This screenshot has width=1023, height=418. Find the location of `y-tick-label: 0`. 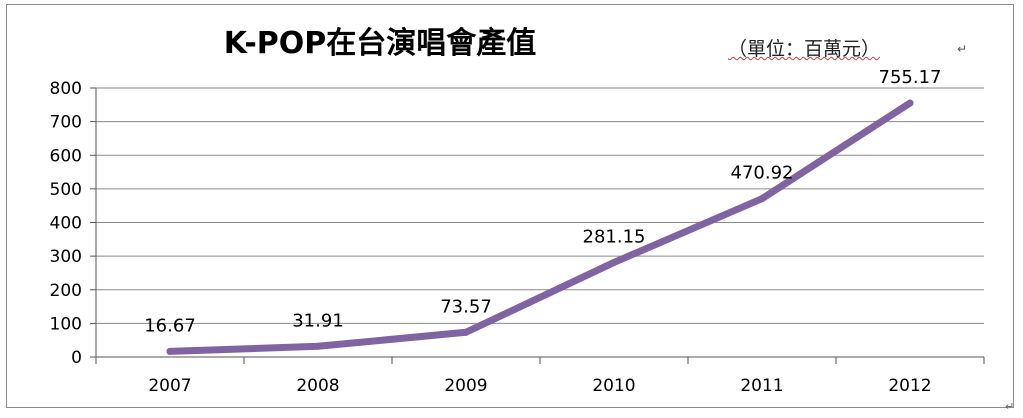

y-tick-label: 0 is located at coordinates (76, 358).